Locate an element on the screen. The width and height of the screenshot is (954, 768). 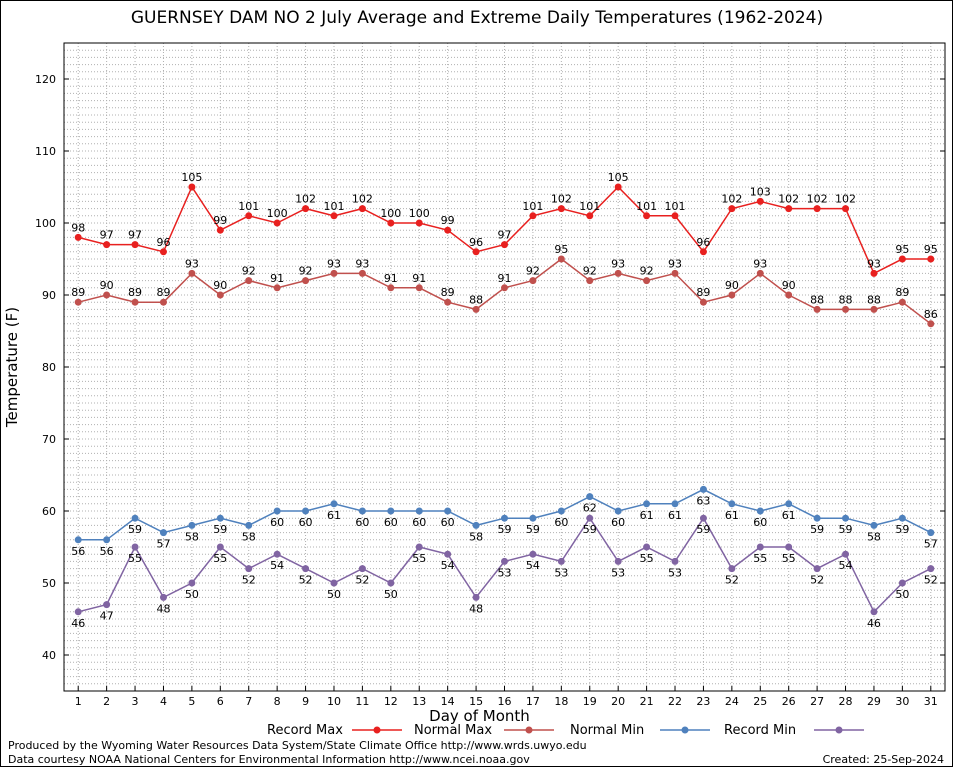
x-tick-label: 29 is located at coordinates (874, 701).